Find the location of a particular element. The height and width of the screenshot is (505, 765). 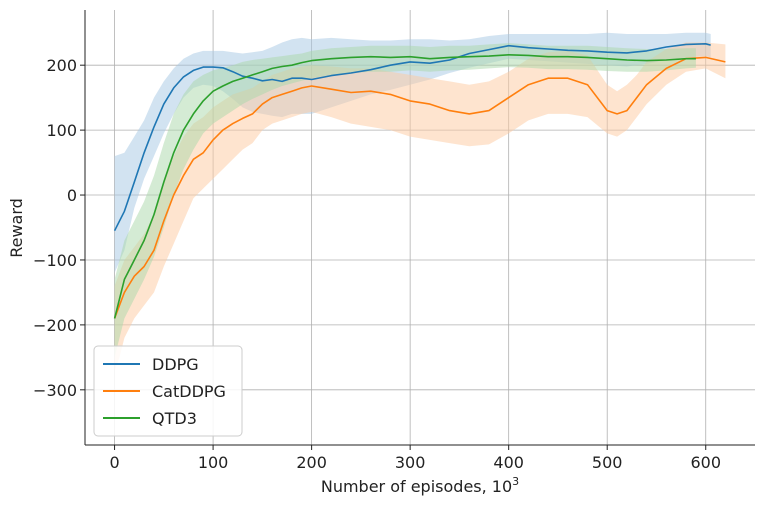

legend-box is located at coordinates (168, 391).